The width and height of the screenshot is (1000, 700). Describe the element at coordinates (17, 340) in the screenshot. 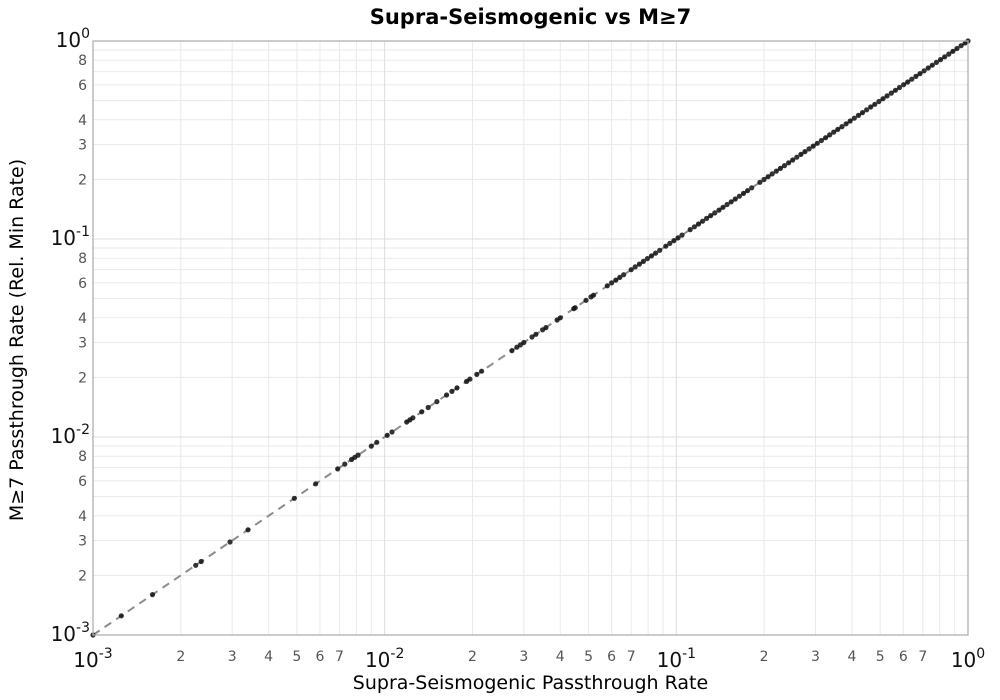

I see `y-axis-label: M≥7 Passthrough Rate (Rel. Min Rate)` at that location.